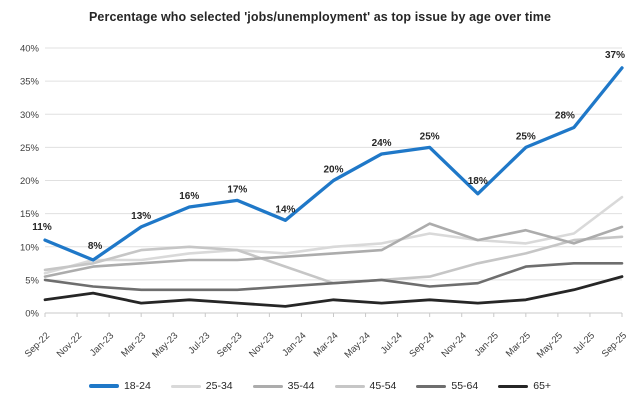 The height and width of the screenshot is (409, 640). I want to click on x-axis-tick-label: May-24, so click(357, 345).